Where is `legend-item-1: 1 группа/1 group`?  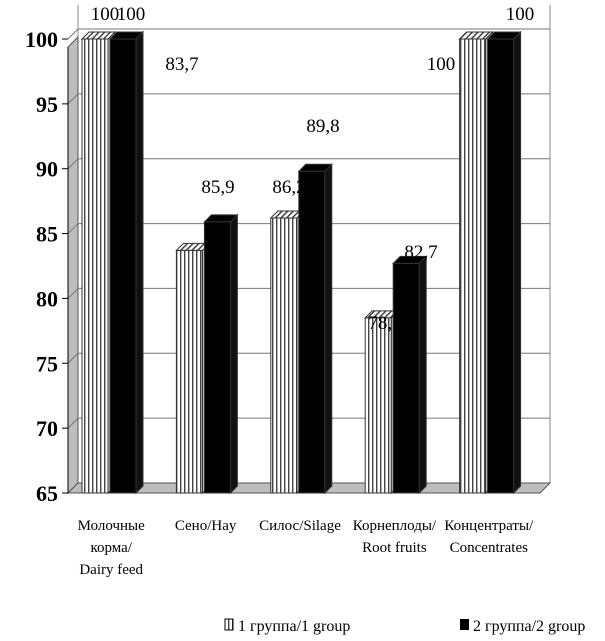
legend-item-1: 1 группа/1 group is located at coordinates (287, 626).